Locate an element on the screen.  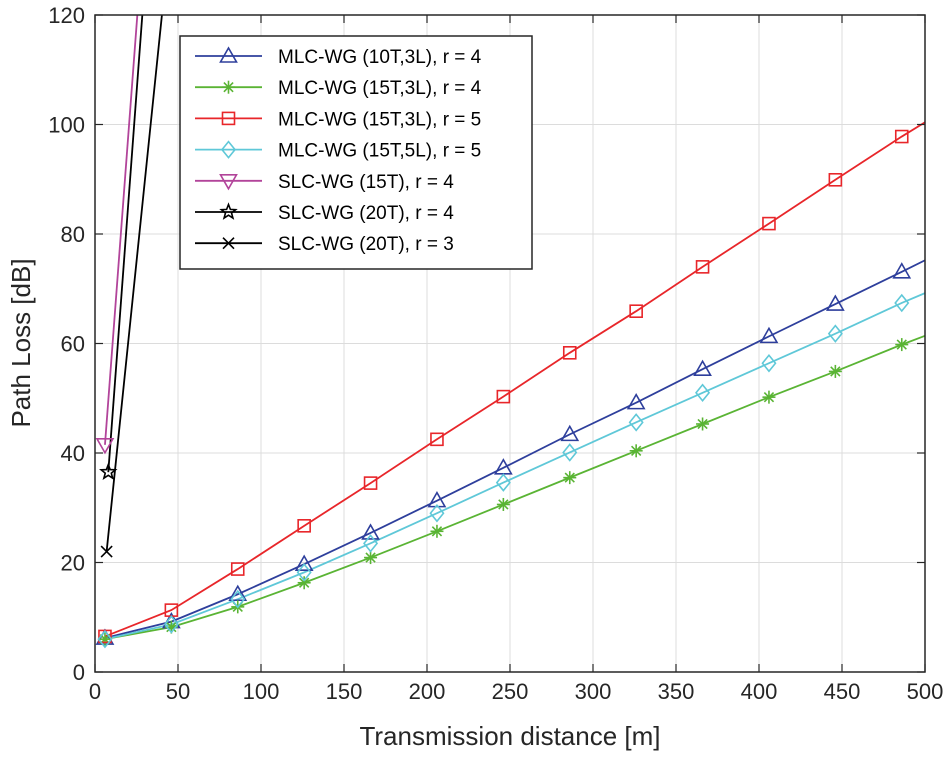
y-tick-label: 120 is located at coordinates (66, 15).